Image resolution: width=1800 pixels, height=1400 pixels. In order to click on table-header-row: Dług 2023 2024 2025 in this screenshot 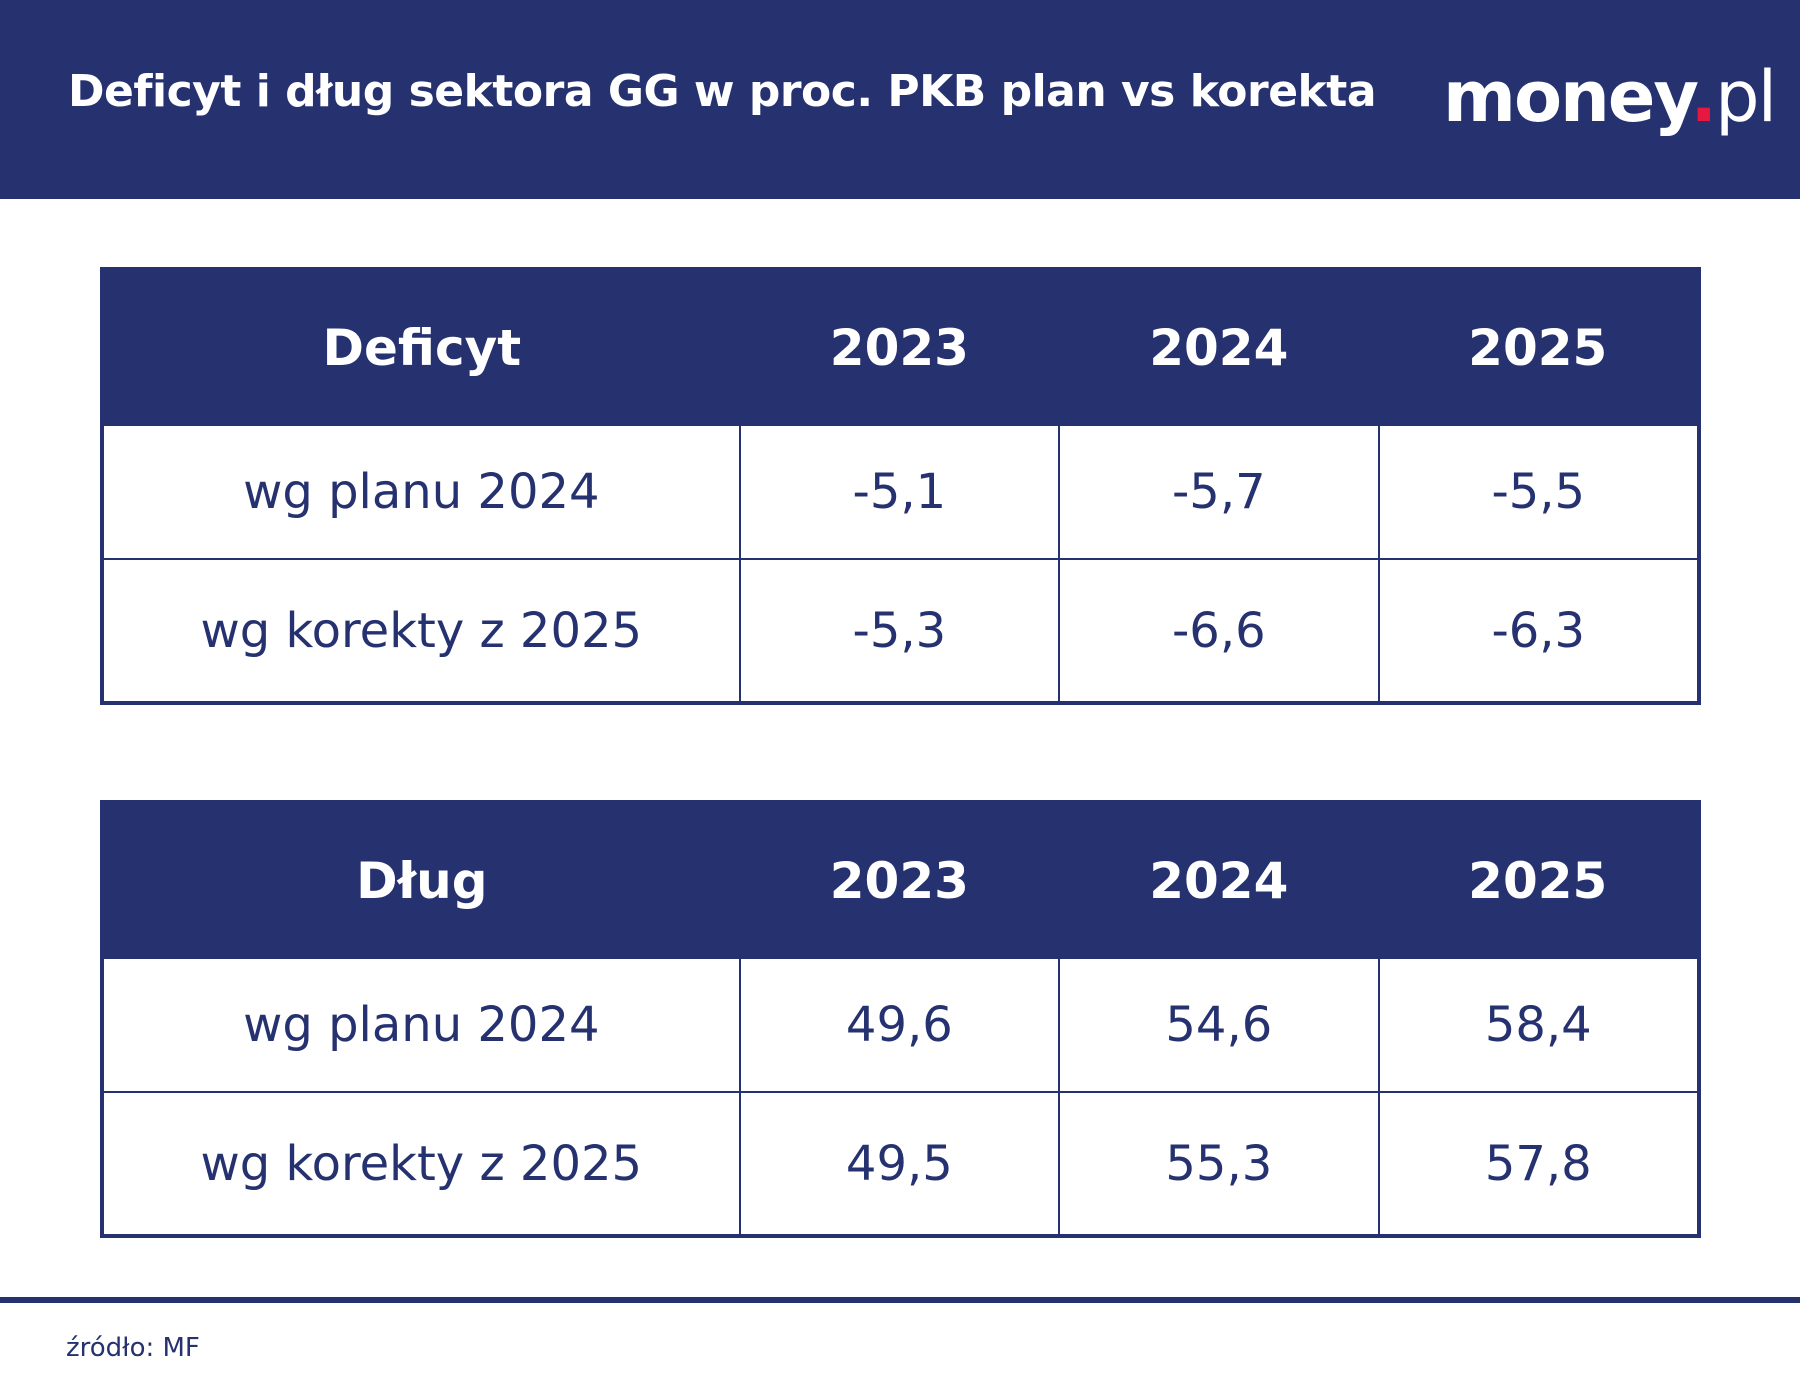, I will do `click(900, 880)`.